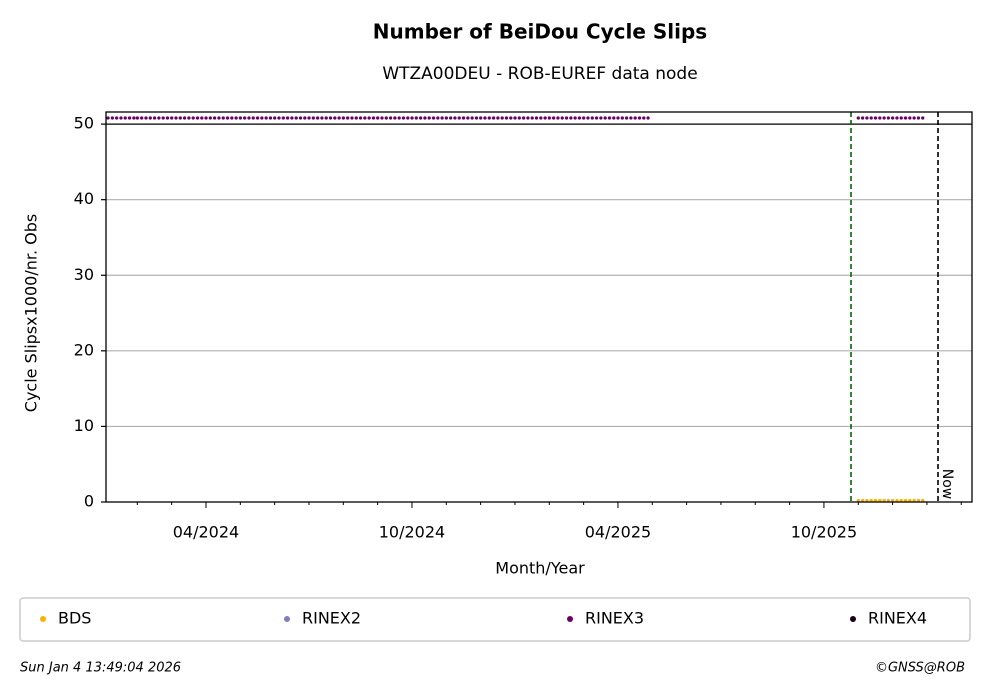 Image resolution: width=993 pixels, height=699 pixels. What do you see at coordinates (84, 349) in the screenshot?
I see `y-tick-label: 20` at bounding box center [84, 349].